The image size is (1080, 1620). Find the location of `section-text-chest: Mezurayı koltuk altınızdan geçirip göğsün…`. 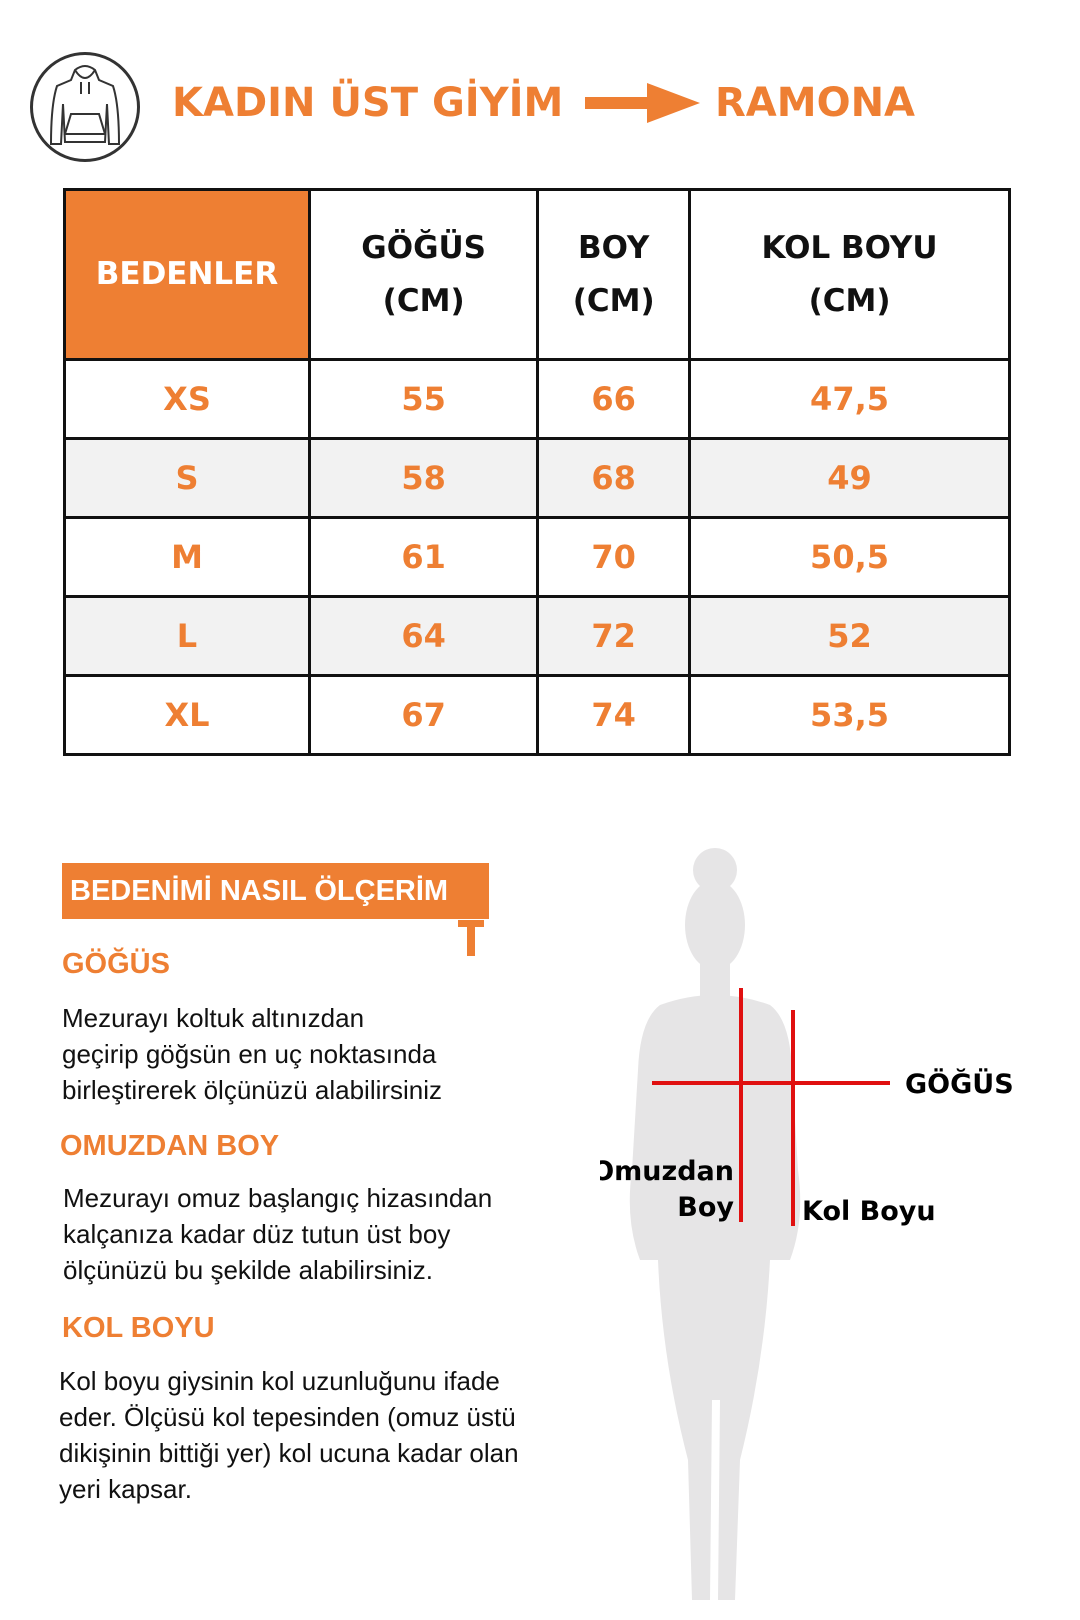

section-text-chest: Mezurayı koltuk altınızdan geçirip göğsün… is located at coordinates (252, 1054).